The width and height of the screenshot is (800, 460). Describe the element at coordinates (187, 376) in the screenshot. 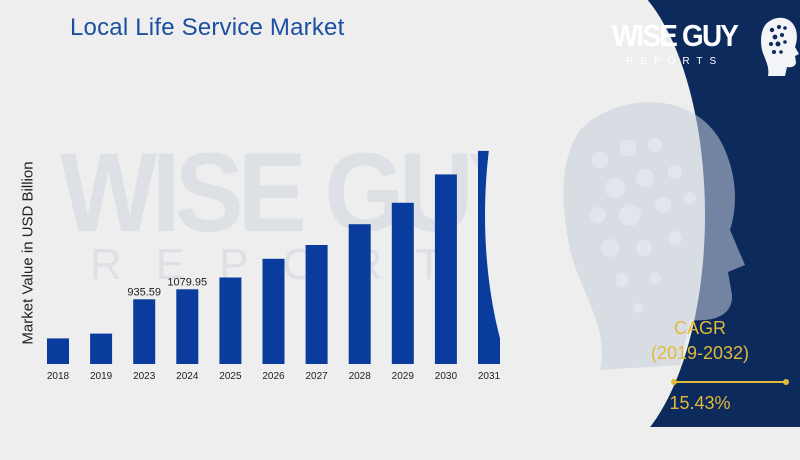

I see `x-tick-label-2024: 2024` at that location.